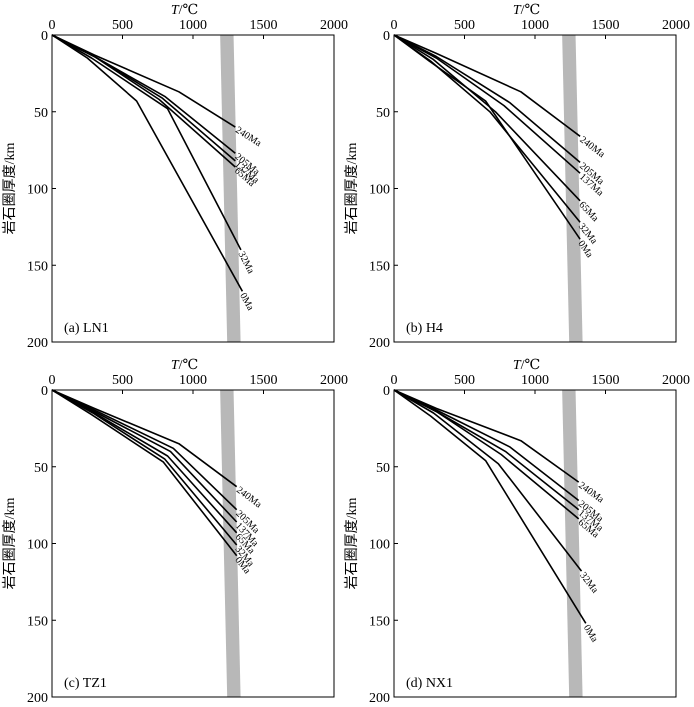 This screenshot has width=694, height=707. Describe the element at coordinates (424, 328) in the screenshot. I see `panel-label: (b) H4` at that location.